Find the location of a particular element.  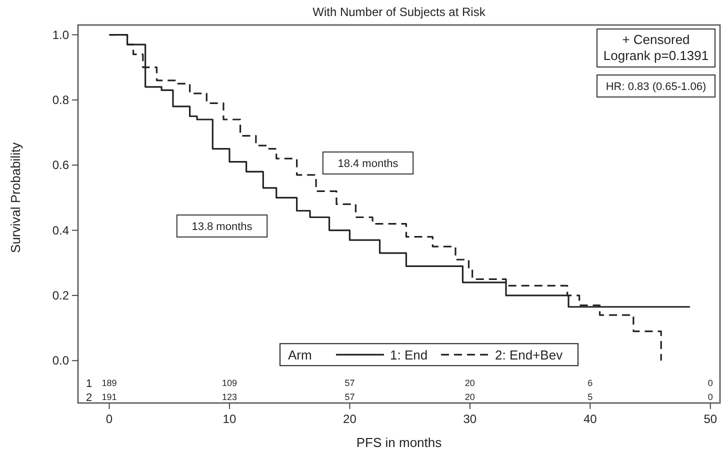

y-tick-label: 0.0 is located at coordinates (61, 361).